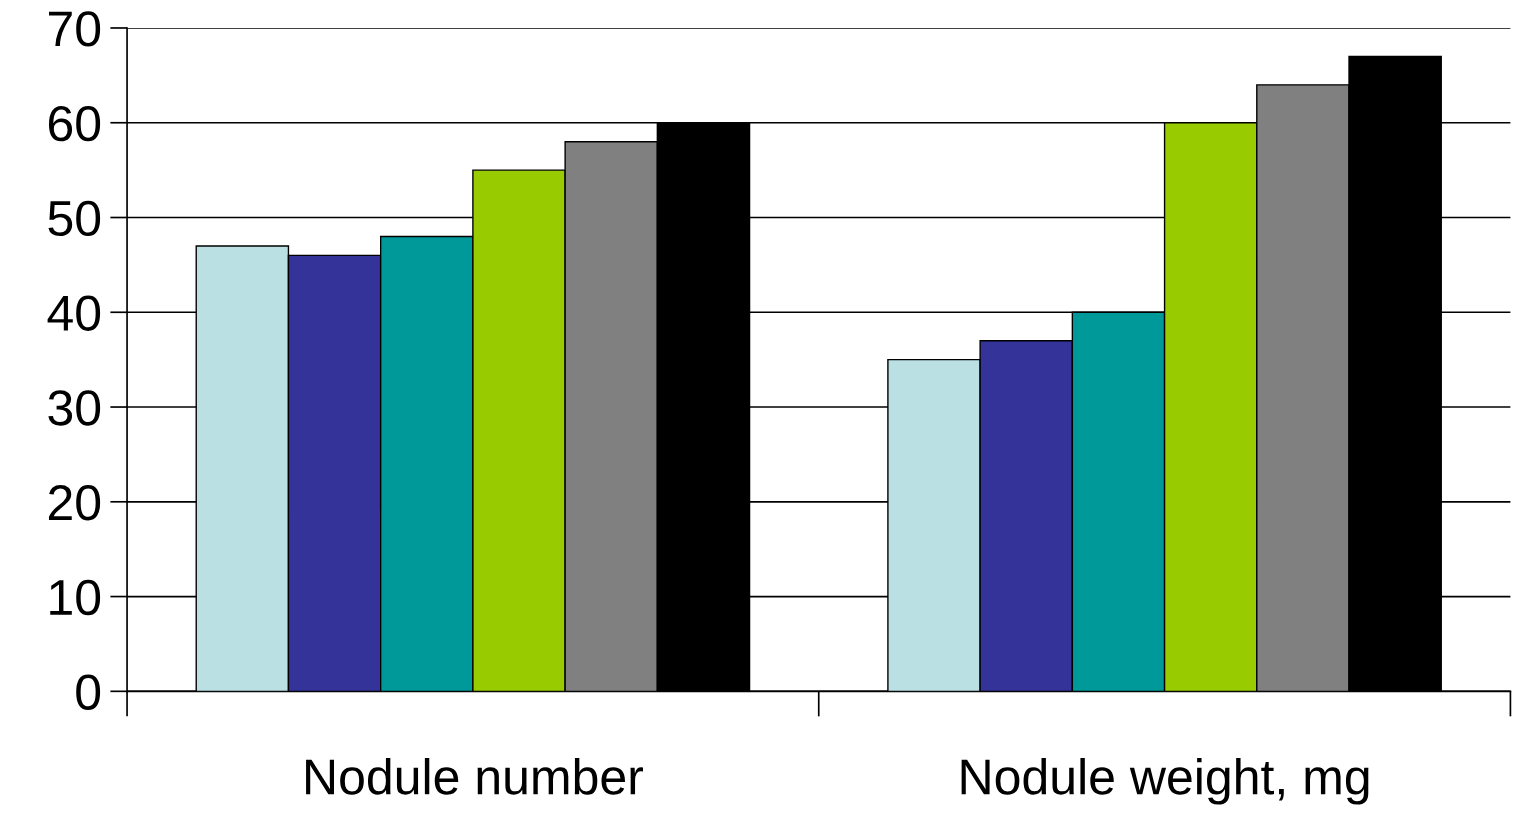 This screenshot has width=1518, height=823. I want to click on x-tick-label: Nodule weight, mg, so click(1165, 781).